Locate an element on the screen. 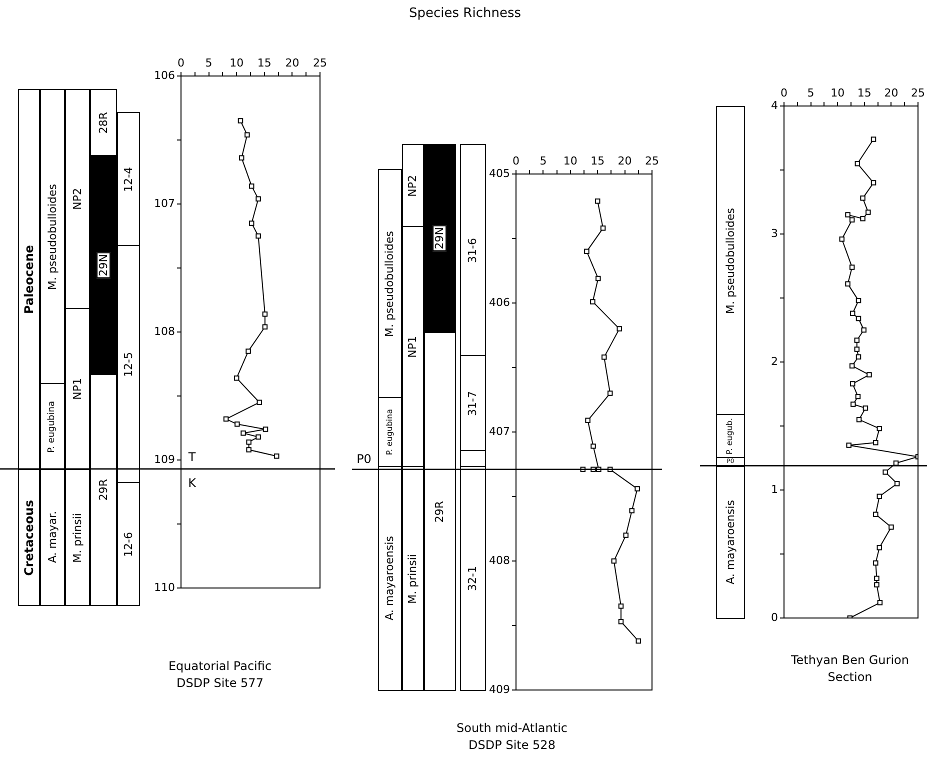 The image size is (927, 770). text: DSDP Site 577 is located at coordinates (220, 683).